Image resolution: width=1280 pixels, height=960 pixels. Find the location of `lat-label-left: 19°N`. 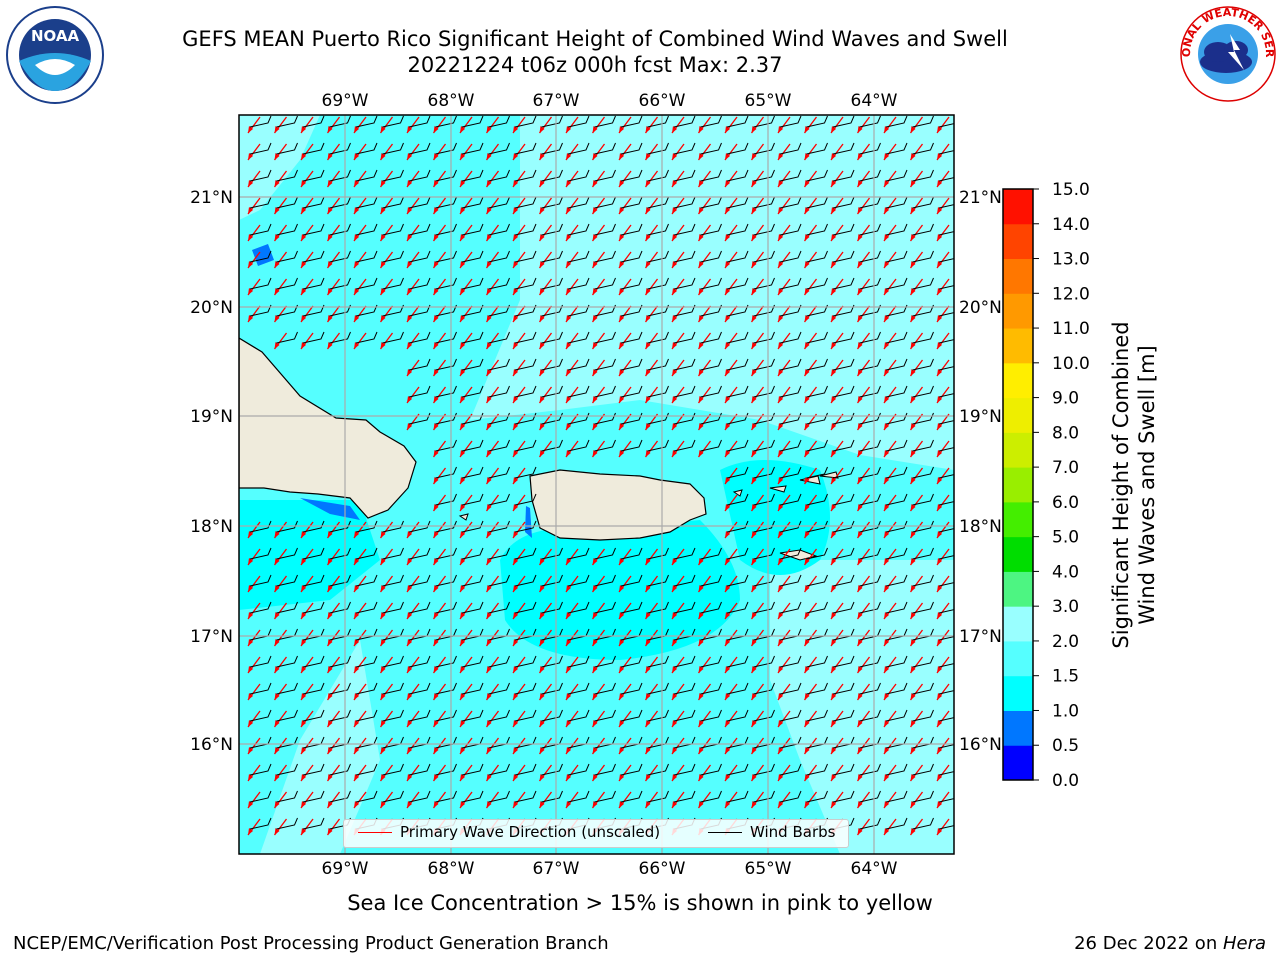

lat-label-left: 19°N is located at coordinates (211, 417).